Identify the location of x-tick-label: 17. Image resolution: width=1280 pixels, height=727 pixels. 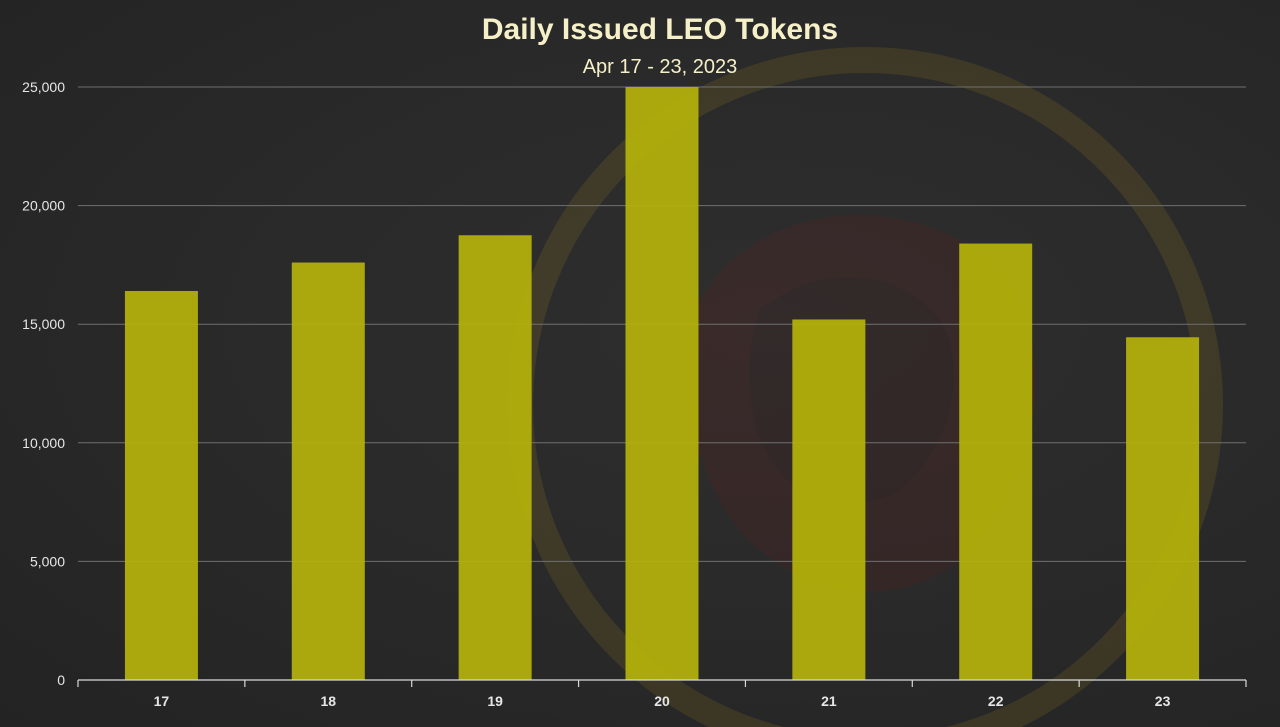
(162, 701).